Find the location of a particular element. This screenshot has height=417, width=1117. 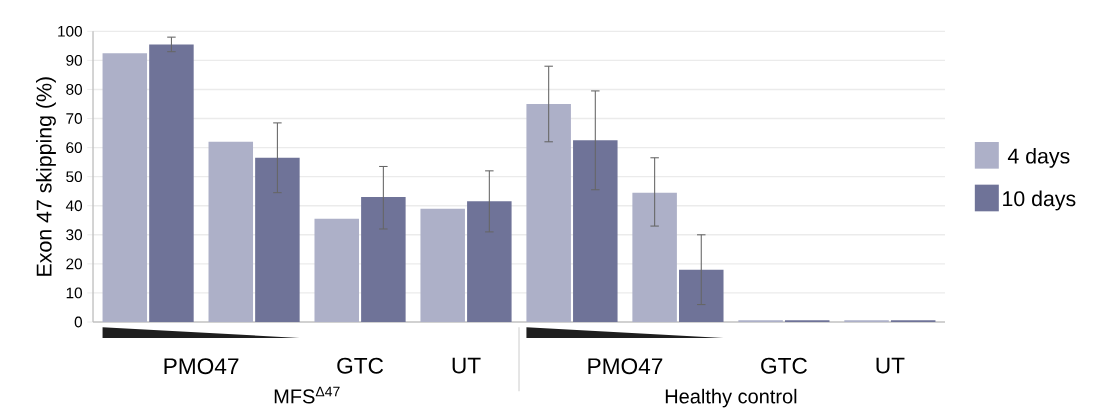

y-tick-label: 80 is located at coordinates (74, 89).